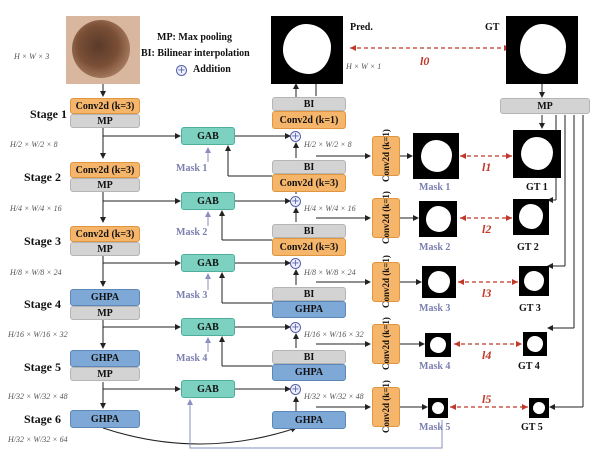 The width and height of the screenshot is (607, 456). I want to click on gt-label-1: GT 1, so click(537, 187).